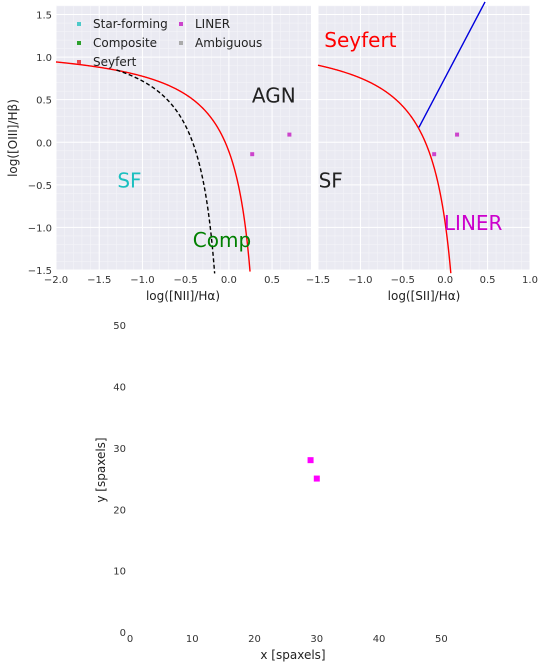  Describe the element at coordinates (162, 280) in the screenshot. I see `bpt-nii-x-ticks: −2.0 −1.5 −1.0 −0.5 0.0 0.5` at that location.